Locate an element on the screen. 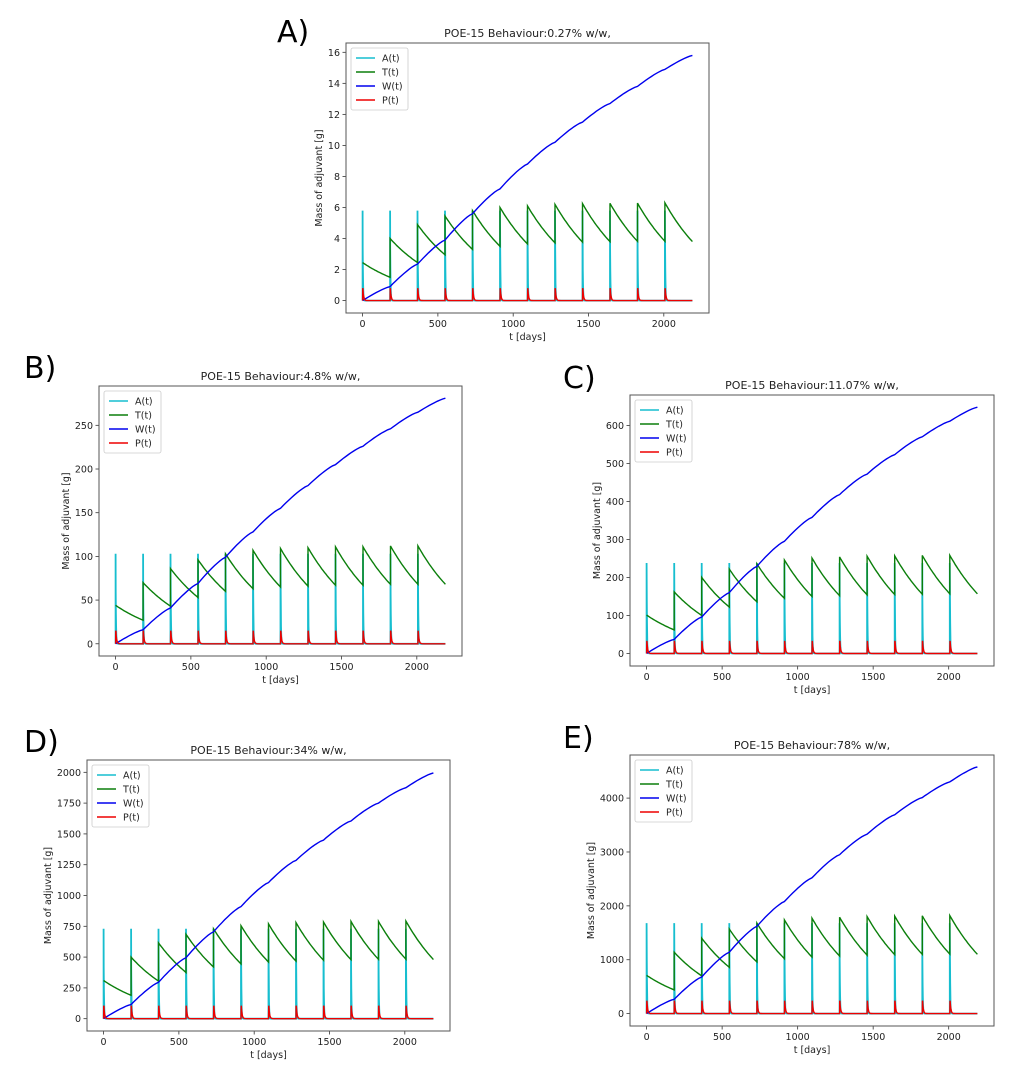 The width and height of the screenshot is (1028, 1084). y-tick-label: 10 is located at coordinates (334, 146).